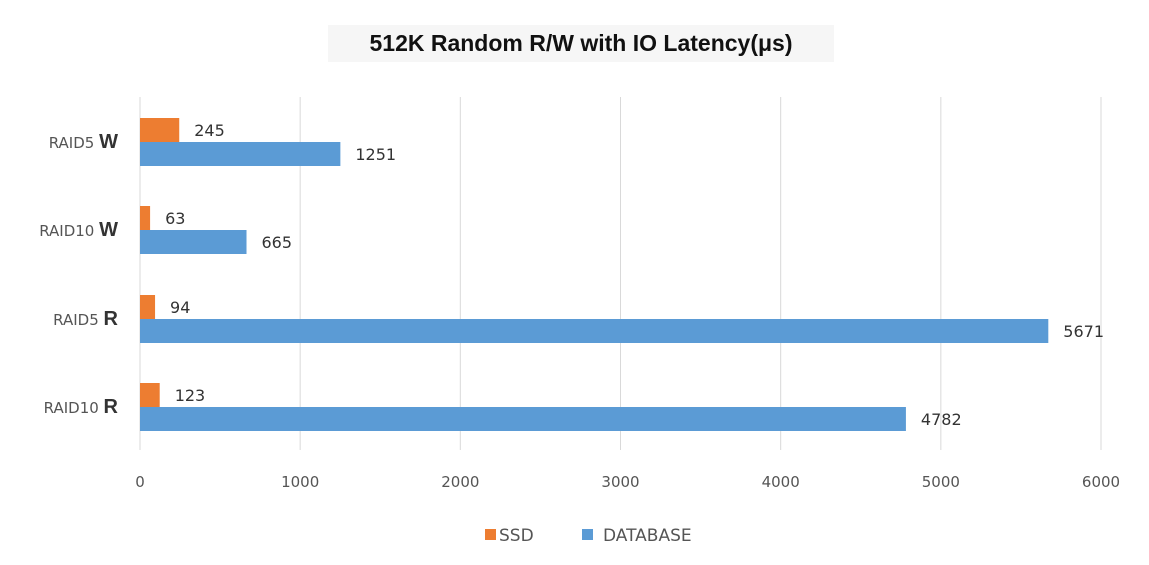  I want to click on x-tick-label: 2000, so click(460, 482).